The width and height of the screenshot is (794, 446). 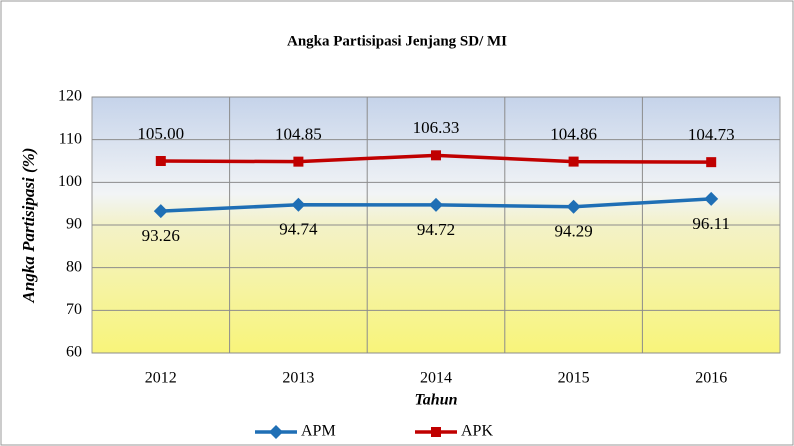 What do you see at coordinates (160, 133) in the screenshot?
I see `data-label: 105.00` at bounding box center [160, 133].